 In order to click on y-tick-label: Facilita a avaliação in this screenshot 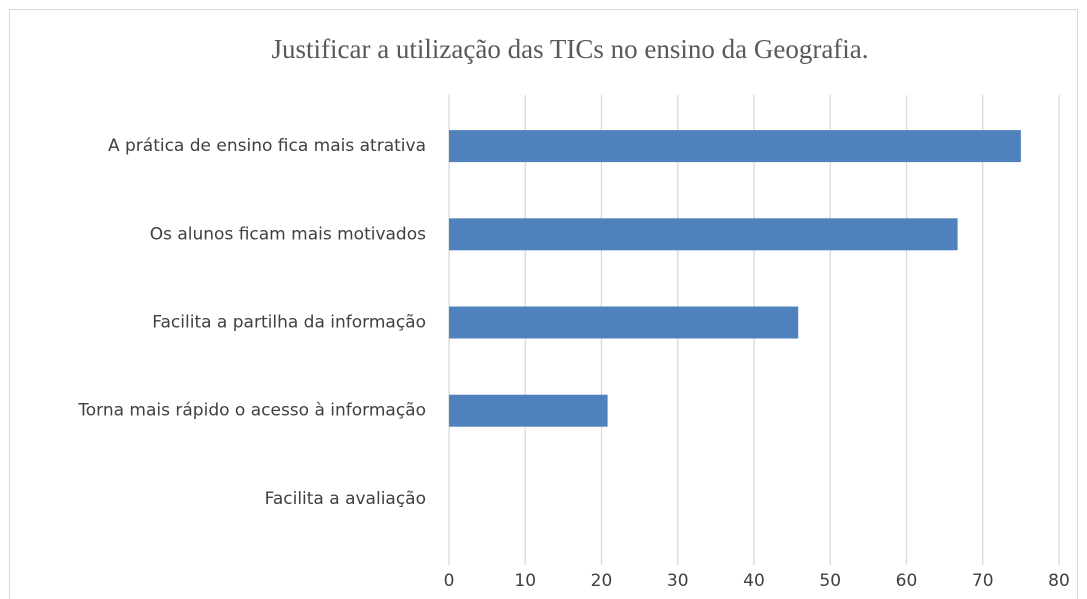, I will do `click(345, 499)`.